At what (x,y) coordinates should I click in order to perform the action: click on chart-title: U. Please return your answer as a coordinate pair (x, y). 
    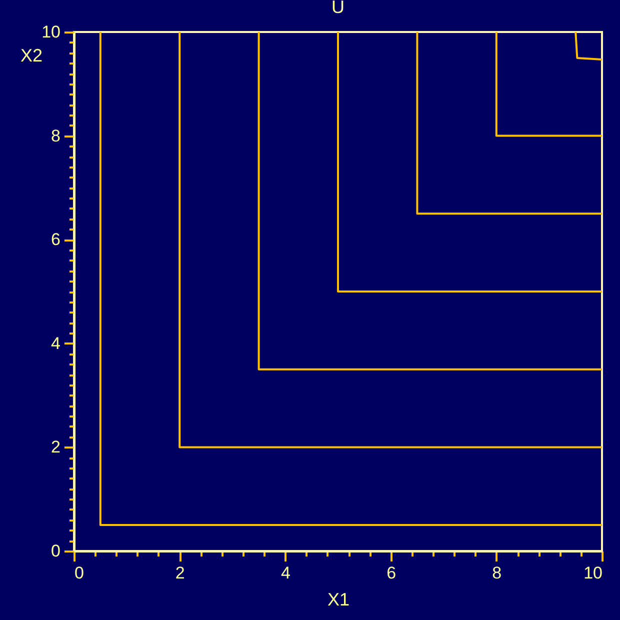
    Looking at the image, I should click on (338, 8).